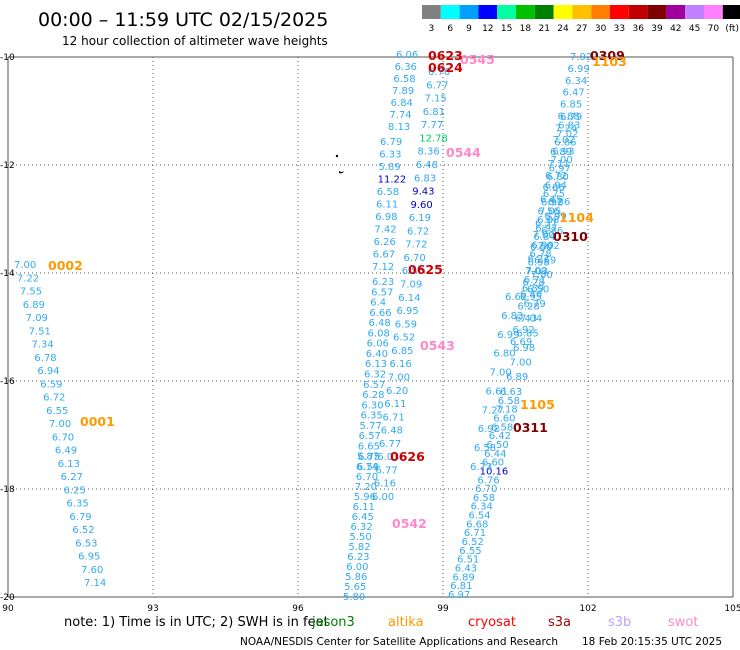  I want to click on lat-tick-label: -10, so click(7, 58).